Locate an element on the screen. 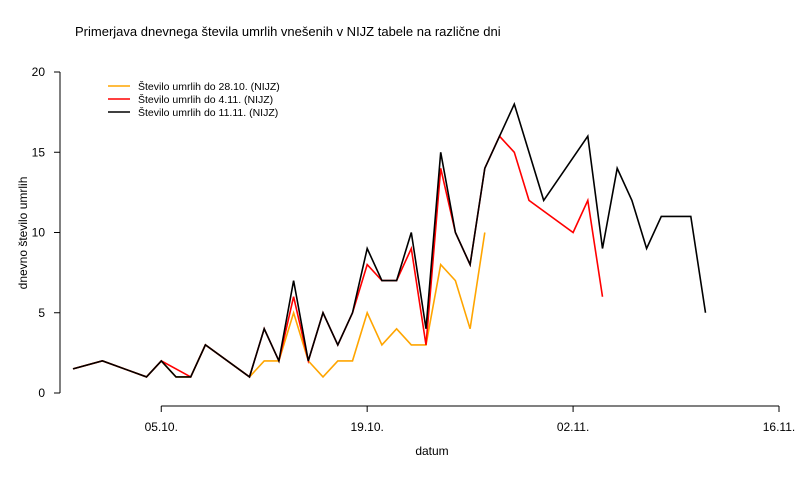  y-tick-label: 5 is located at coordinates (41, 313).